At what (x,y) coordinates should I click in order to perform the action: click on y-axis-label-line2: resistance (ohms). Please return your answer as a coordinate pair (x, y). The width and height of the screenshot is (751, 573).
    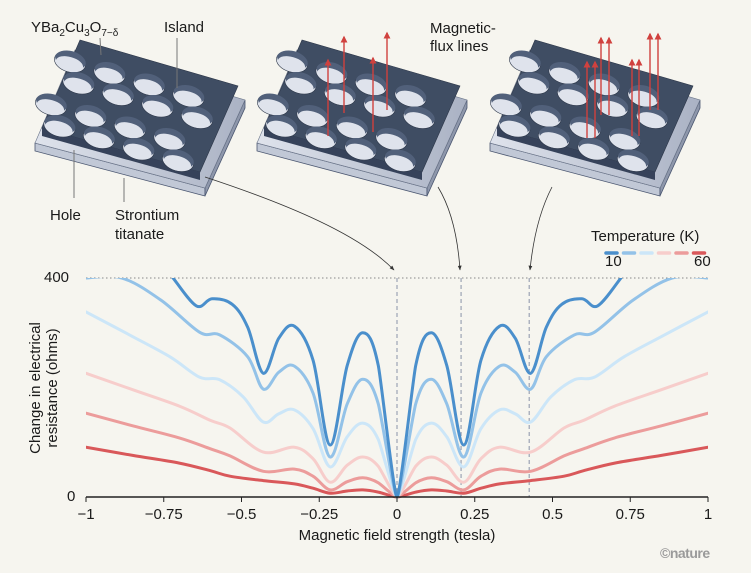
    Looking at the image, I should click on (52, 388).